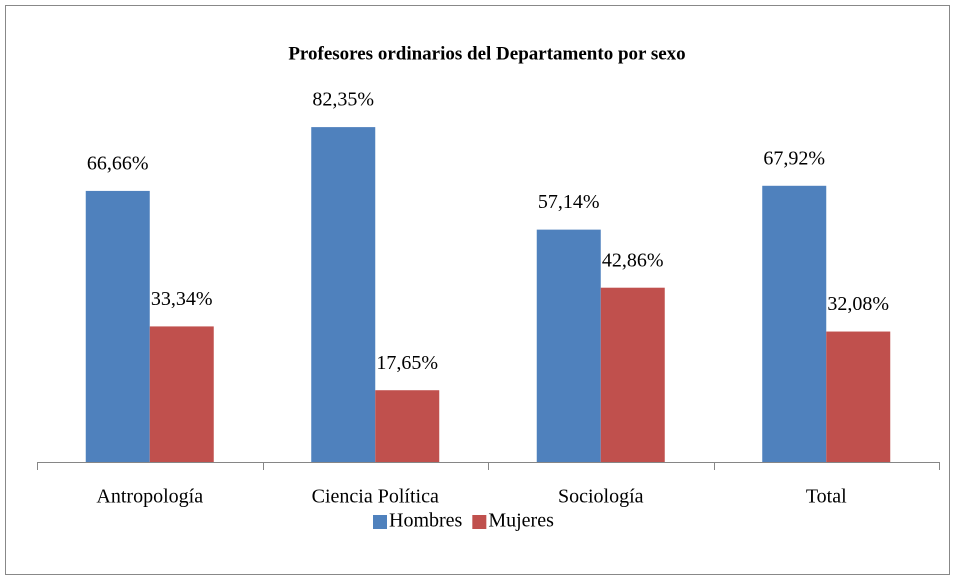 The width and height of the screenshot is (955, 580). I want to click on x-tick-label: Ciencia Política, so click(375, 497).